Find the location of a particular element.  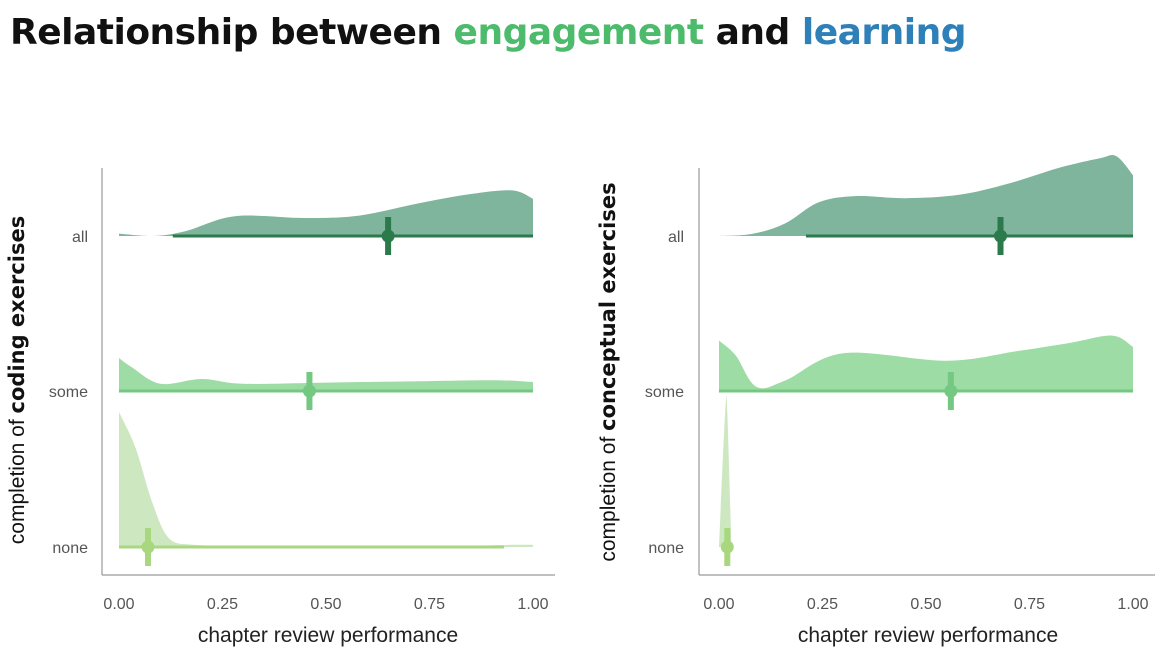

y-axis-title: completion of conceptual exercises is located at coordinates (608, 371).